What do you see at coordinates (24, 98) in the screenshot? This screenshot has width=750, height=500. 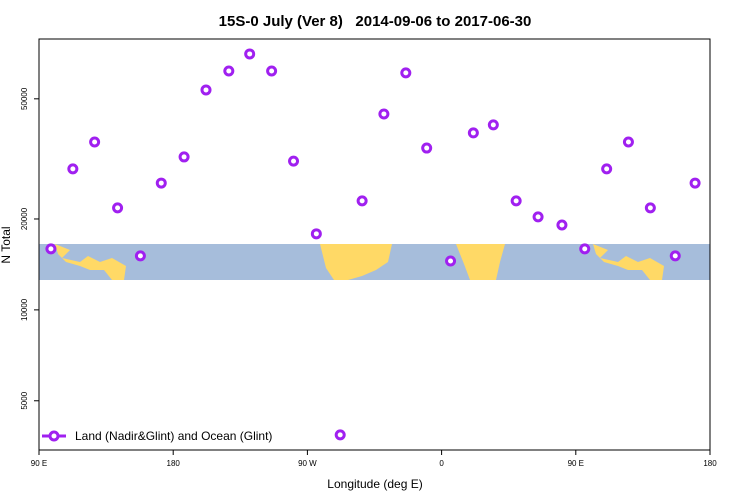 I see `y-tick-label: 50000` at bounding box center [24, 98].